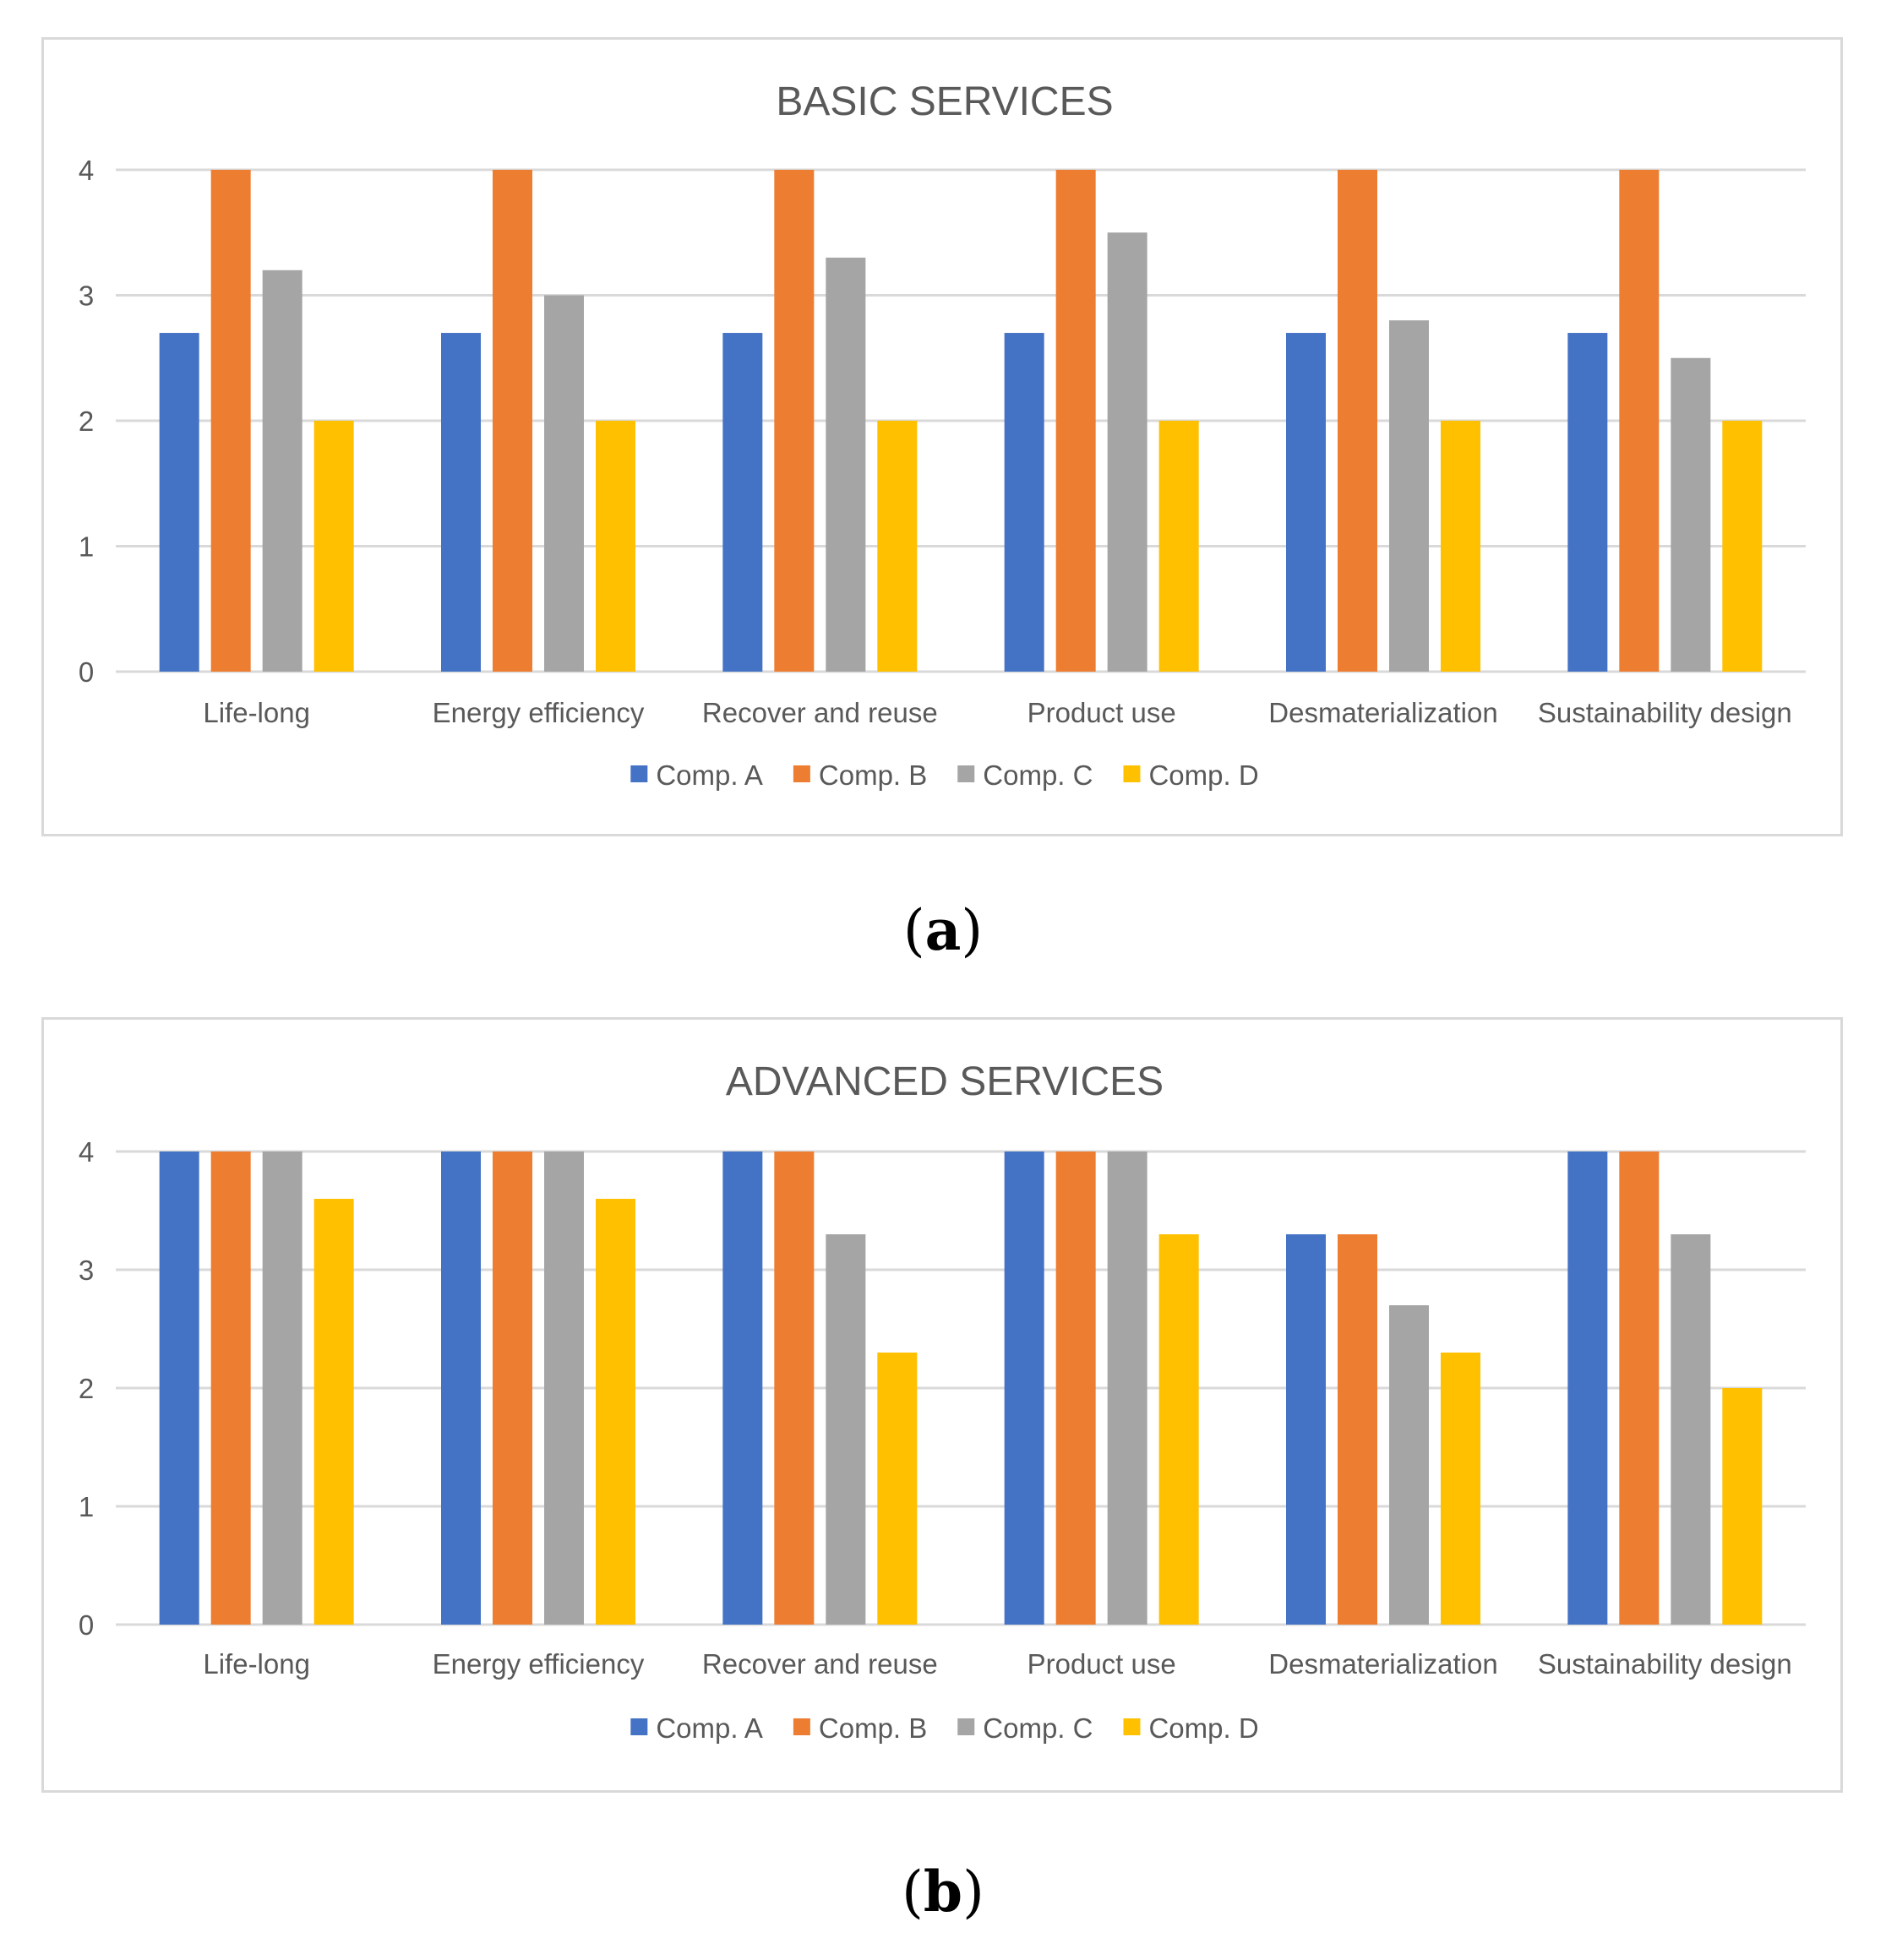  I want to click on panel-label-a: (a), so click(943, 930).